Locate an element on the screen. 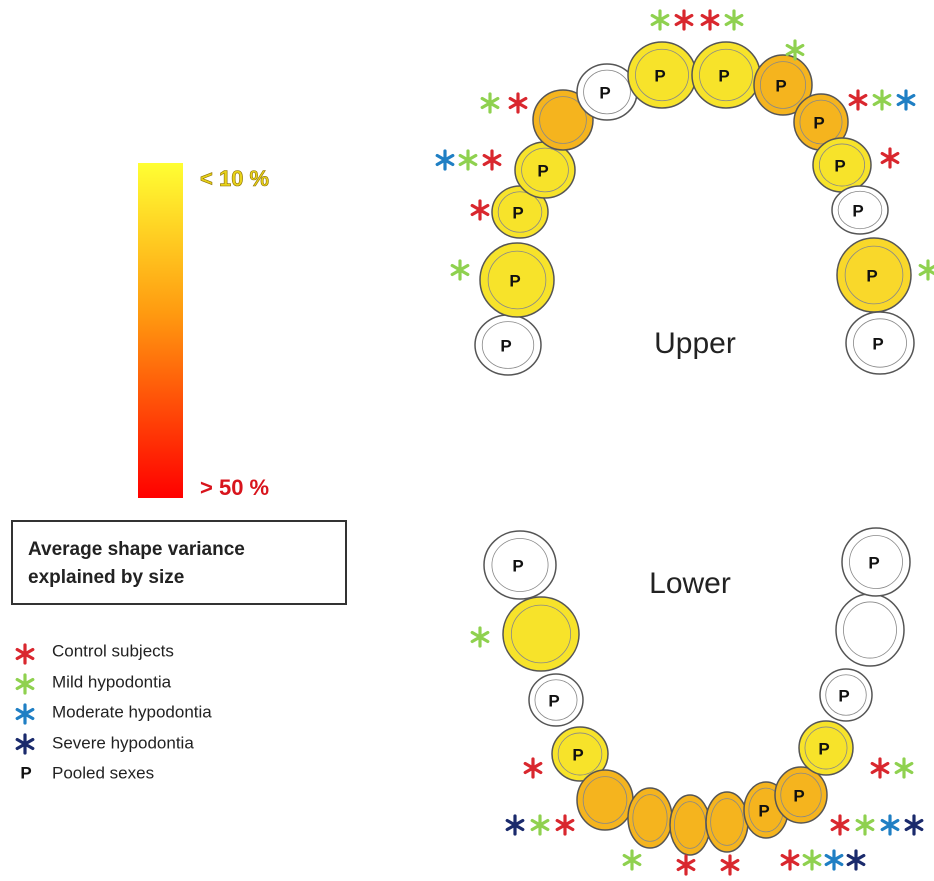 The width and height of the screenshot is (934, 881). colorbar-top-label: < 10 % is located at coordinates (234, 178).